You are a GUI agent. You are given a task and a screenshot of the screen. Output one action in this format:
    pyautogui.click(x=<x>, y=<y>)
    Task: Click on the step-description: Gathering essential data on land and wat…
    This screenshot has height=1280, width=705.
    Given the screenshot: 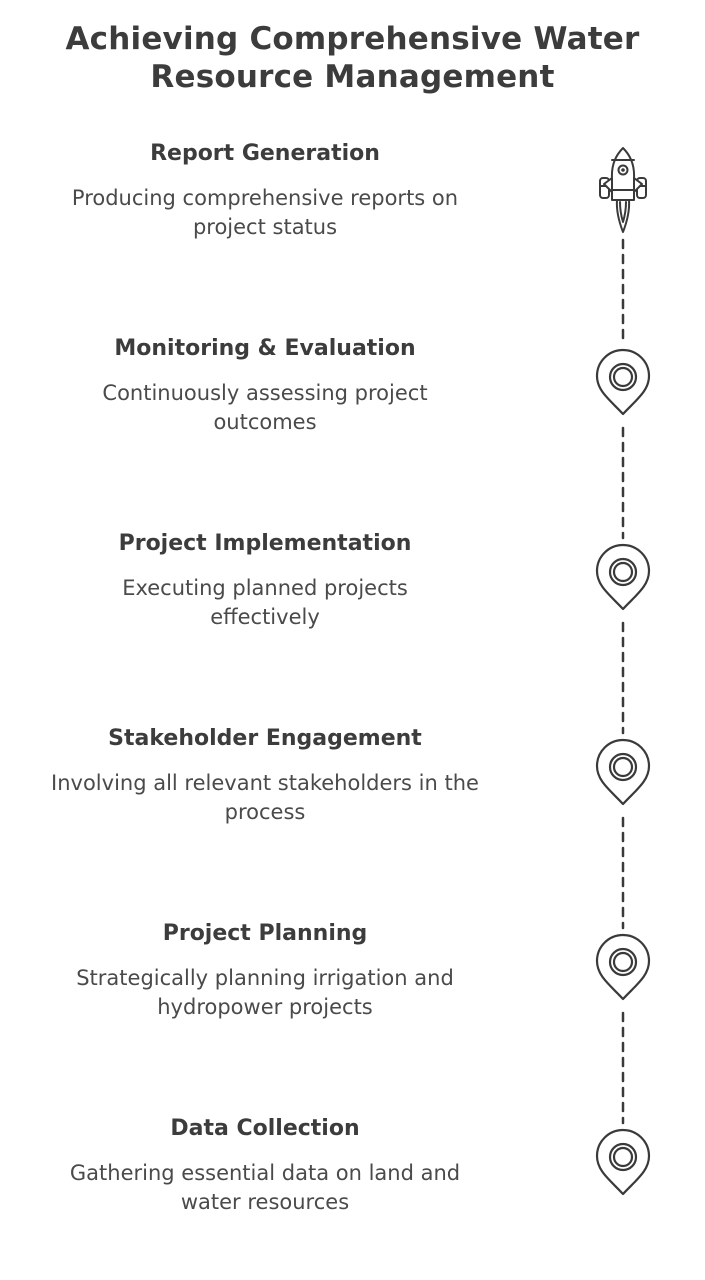 What is the action you would take?
    pyautogui.click(x=265, y=1187)
    